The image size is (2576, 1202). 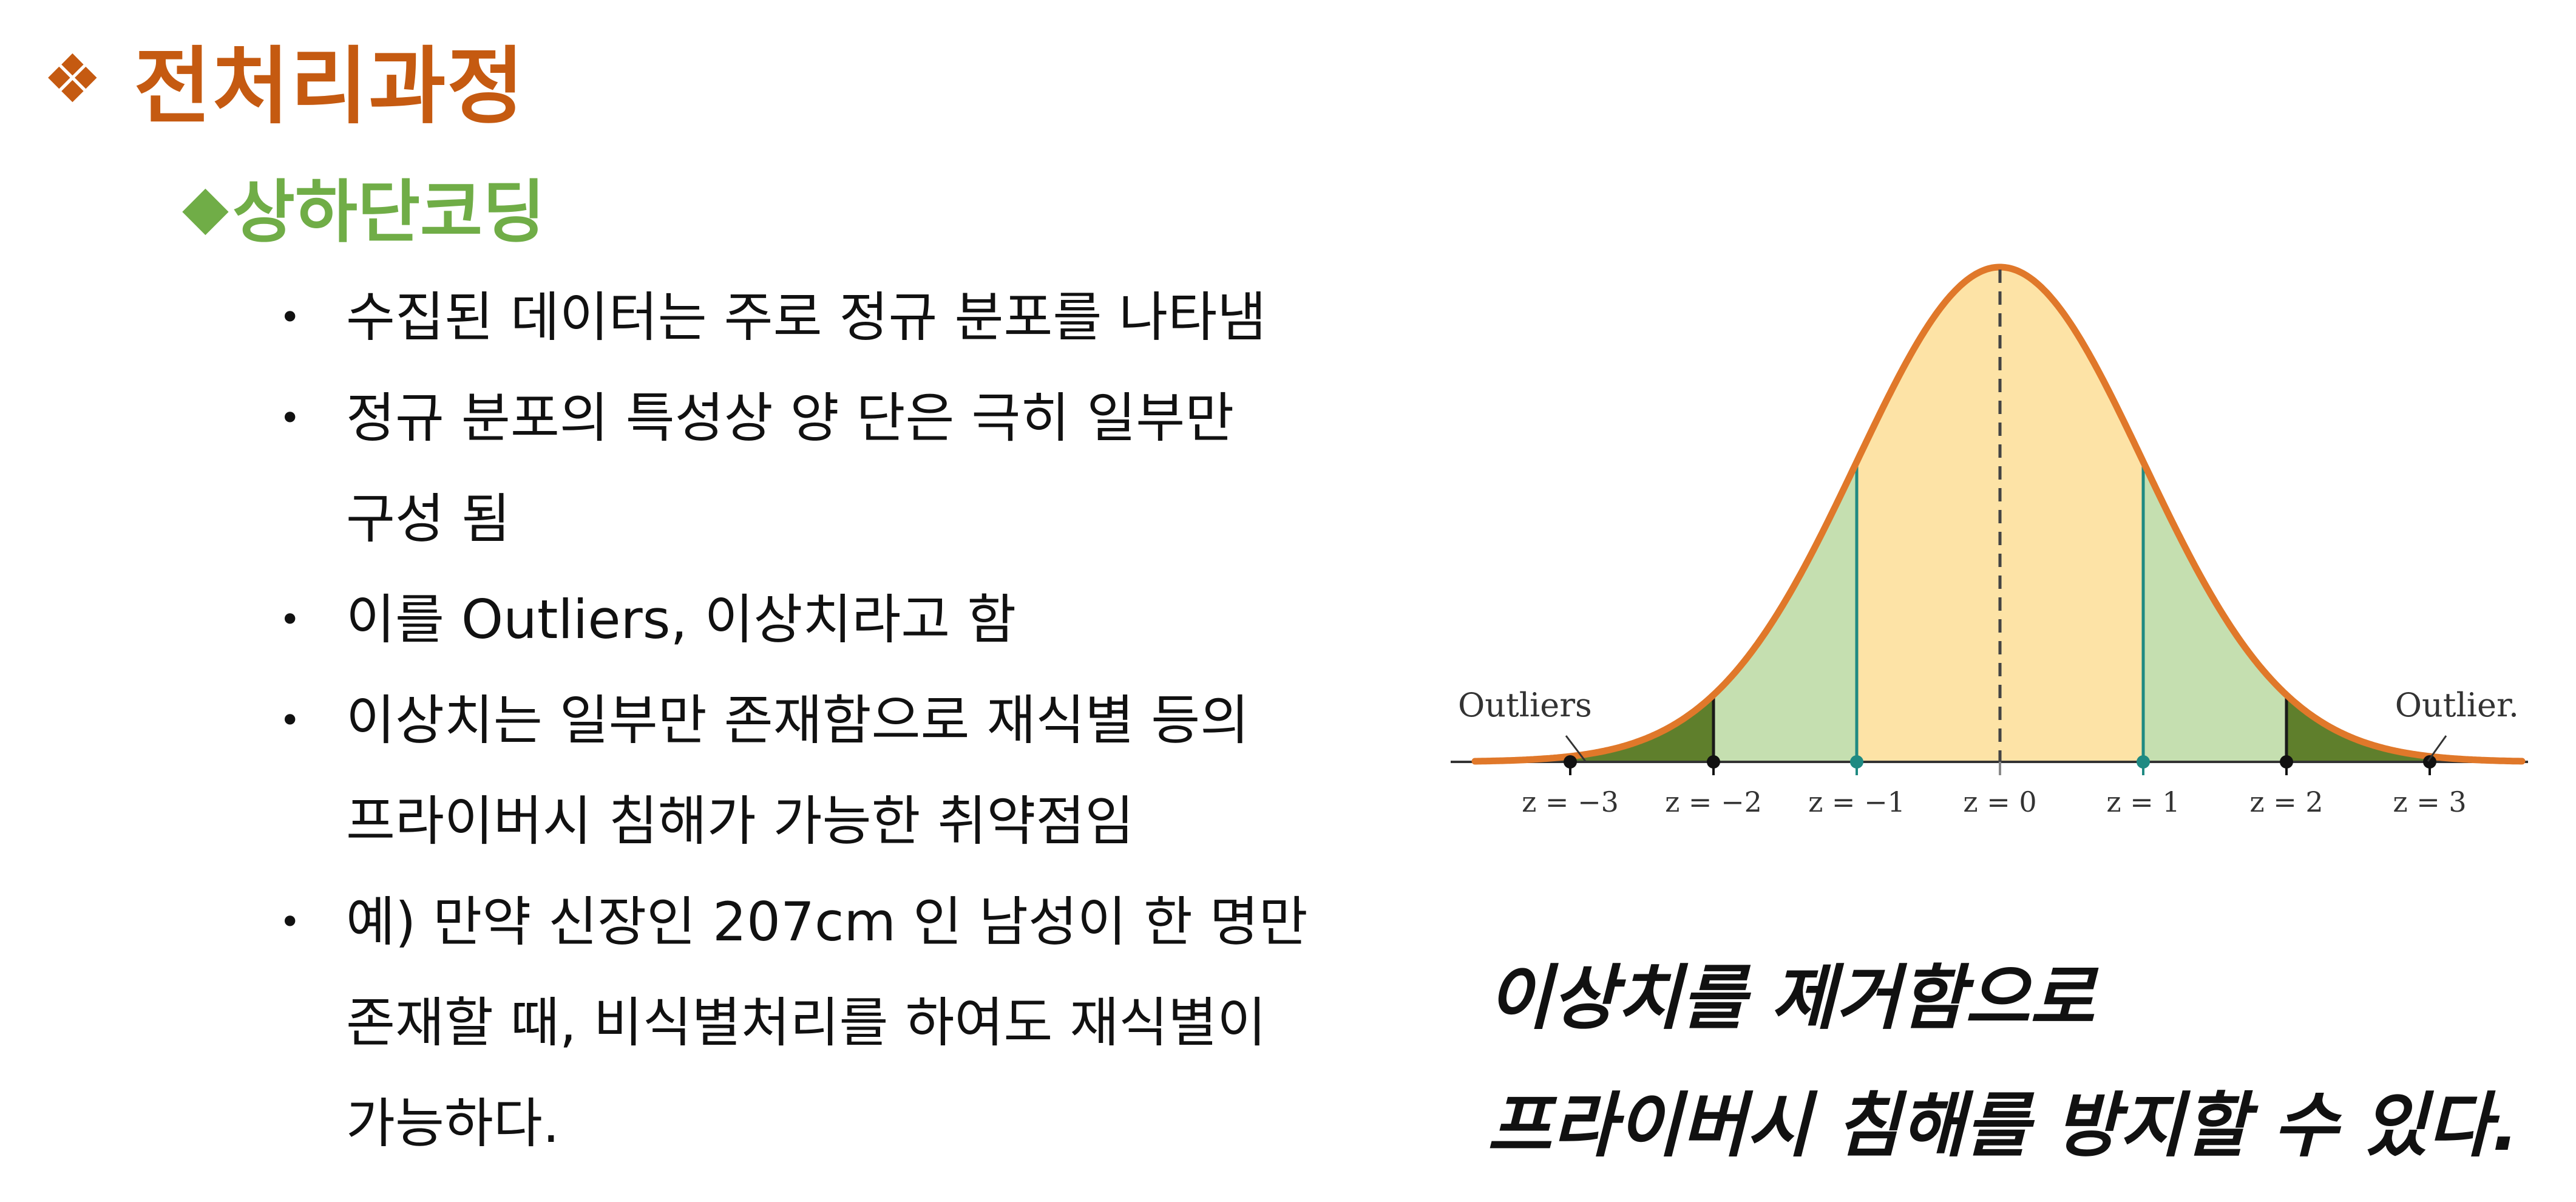 What do you see at coordinates (73, 79) in the screenshot?
I see `diamond-cluster-icon: ❖` at bounding box center [73, 79].